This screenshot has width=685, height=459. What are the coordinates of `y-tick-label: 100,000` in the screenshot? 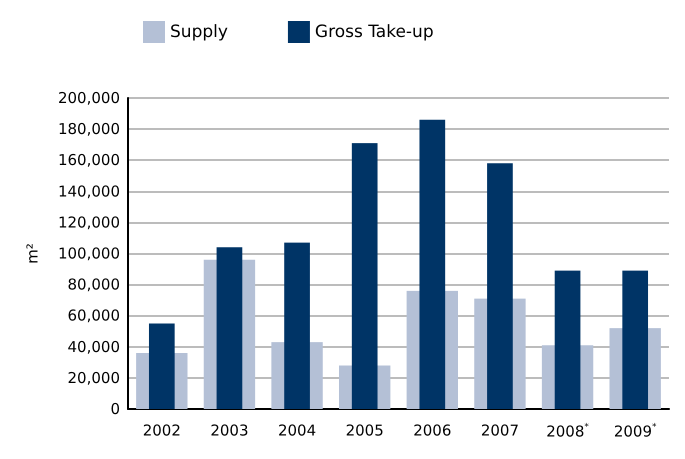 It's located at (89, 253).